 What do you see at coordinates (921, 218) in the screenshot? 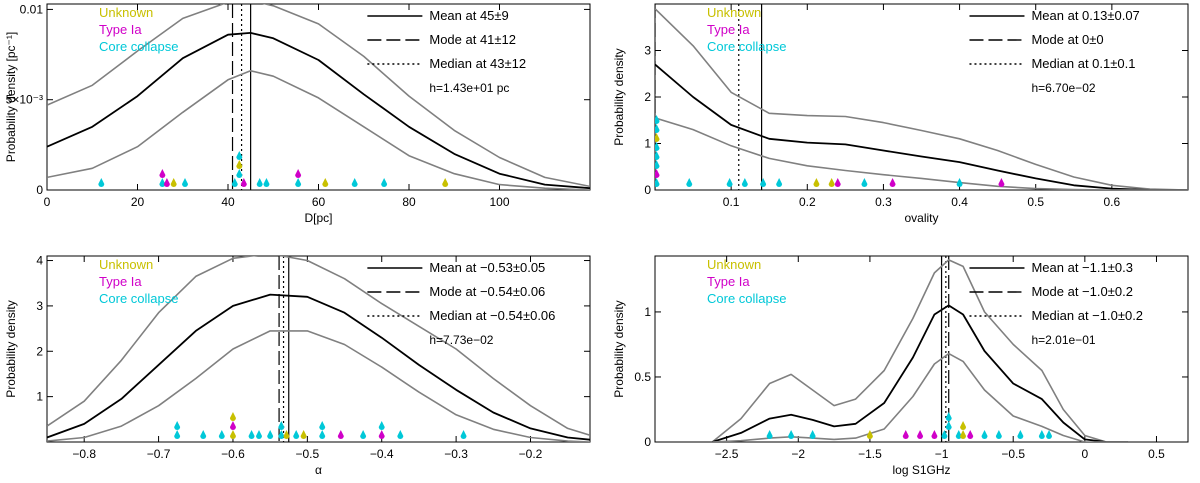
I see `x-axis-label: ovality` at bounding box center [921, 218].